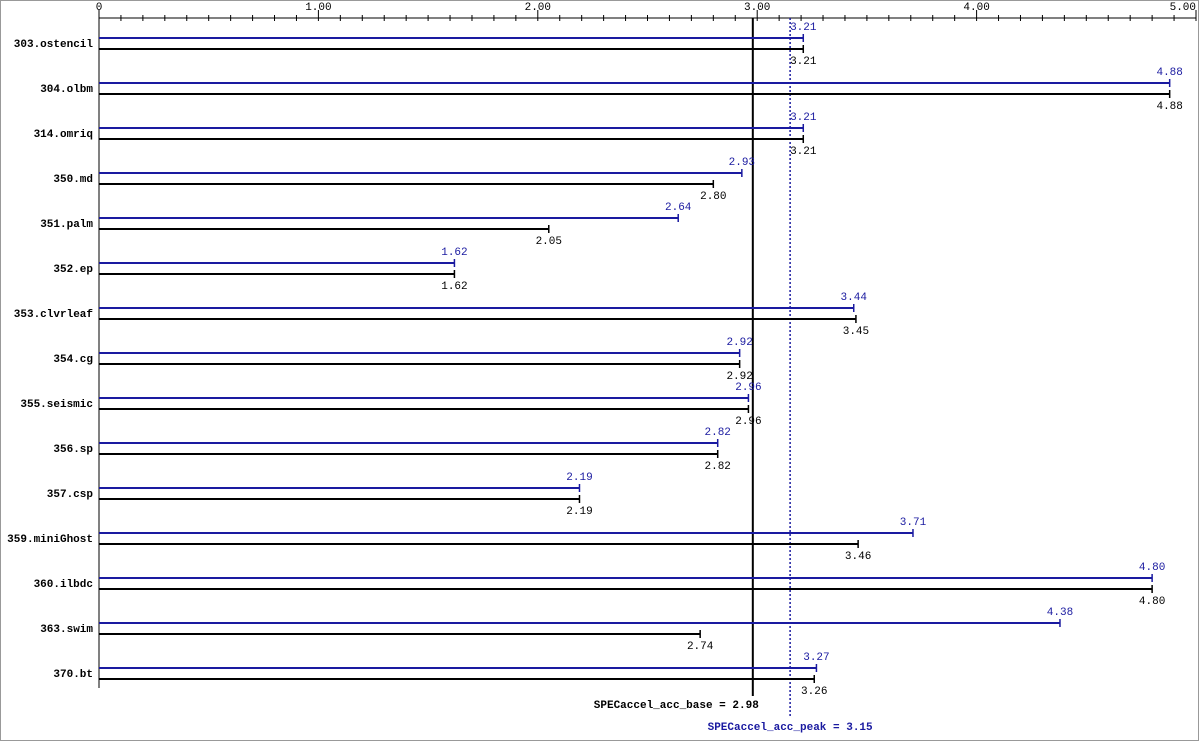  Describe the element at coordinates (976, 8) in the screenshot. I see `x-tick-label: 4.00` at that location.